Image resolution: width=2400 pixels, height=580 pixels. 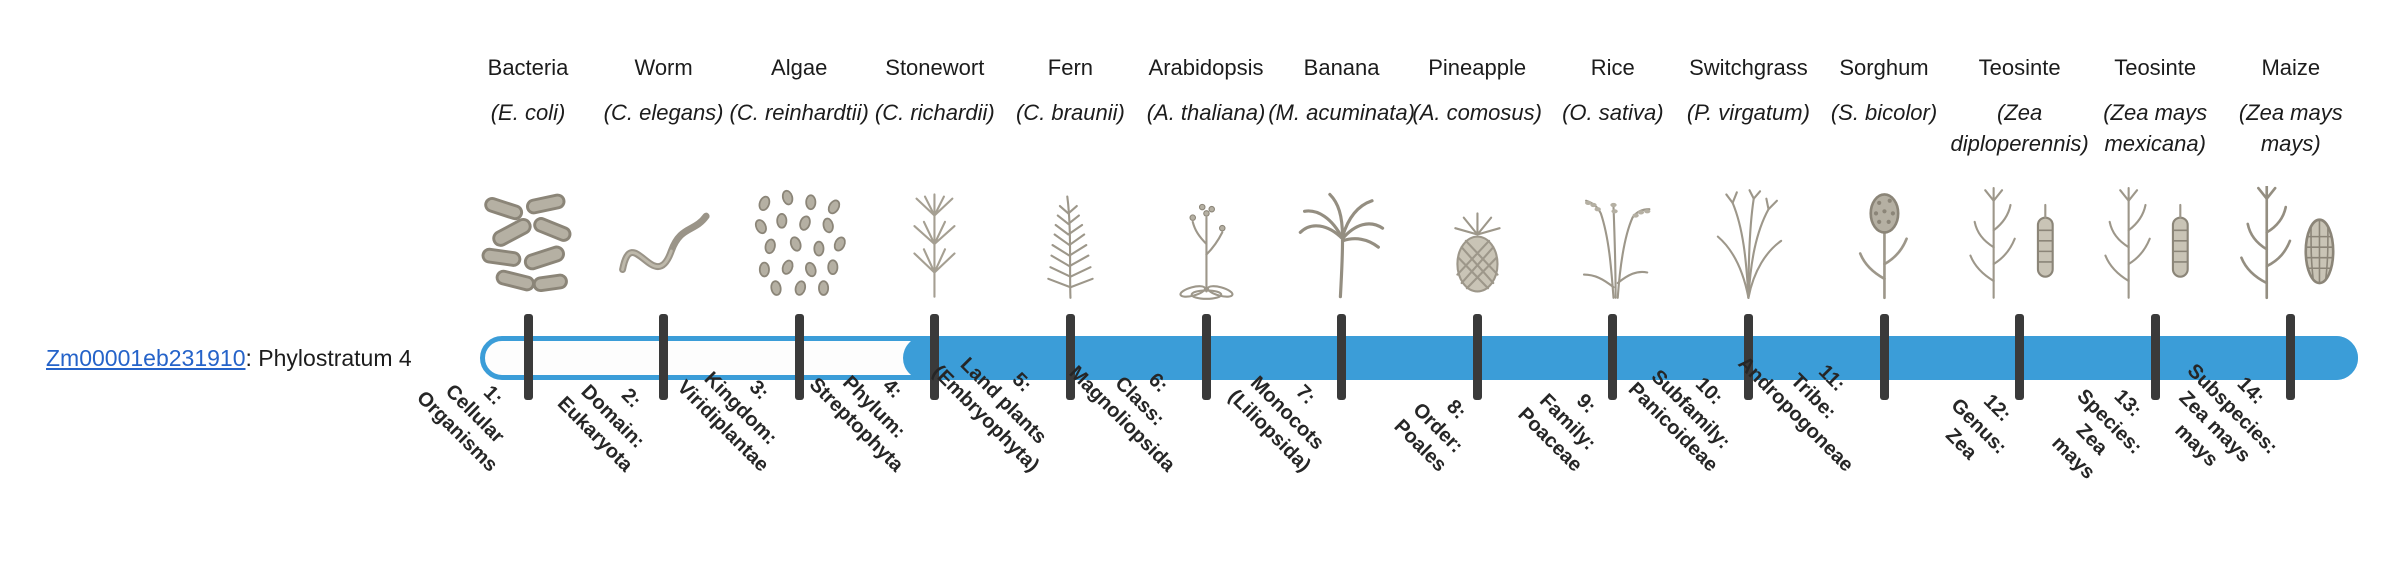 What do you see at coordinates (1748, 90) in the screenshot?
I see `organism-label-block: Switchgrass (P. virgatum)` at bounding box center [1748, 90].